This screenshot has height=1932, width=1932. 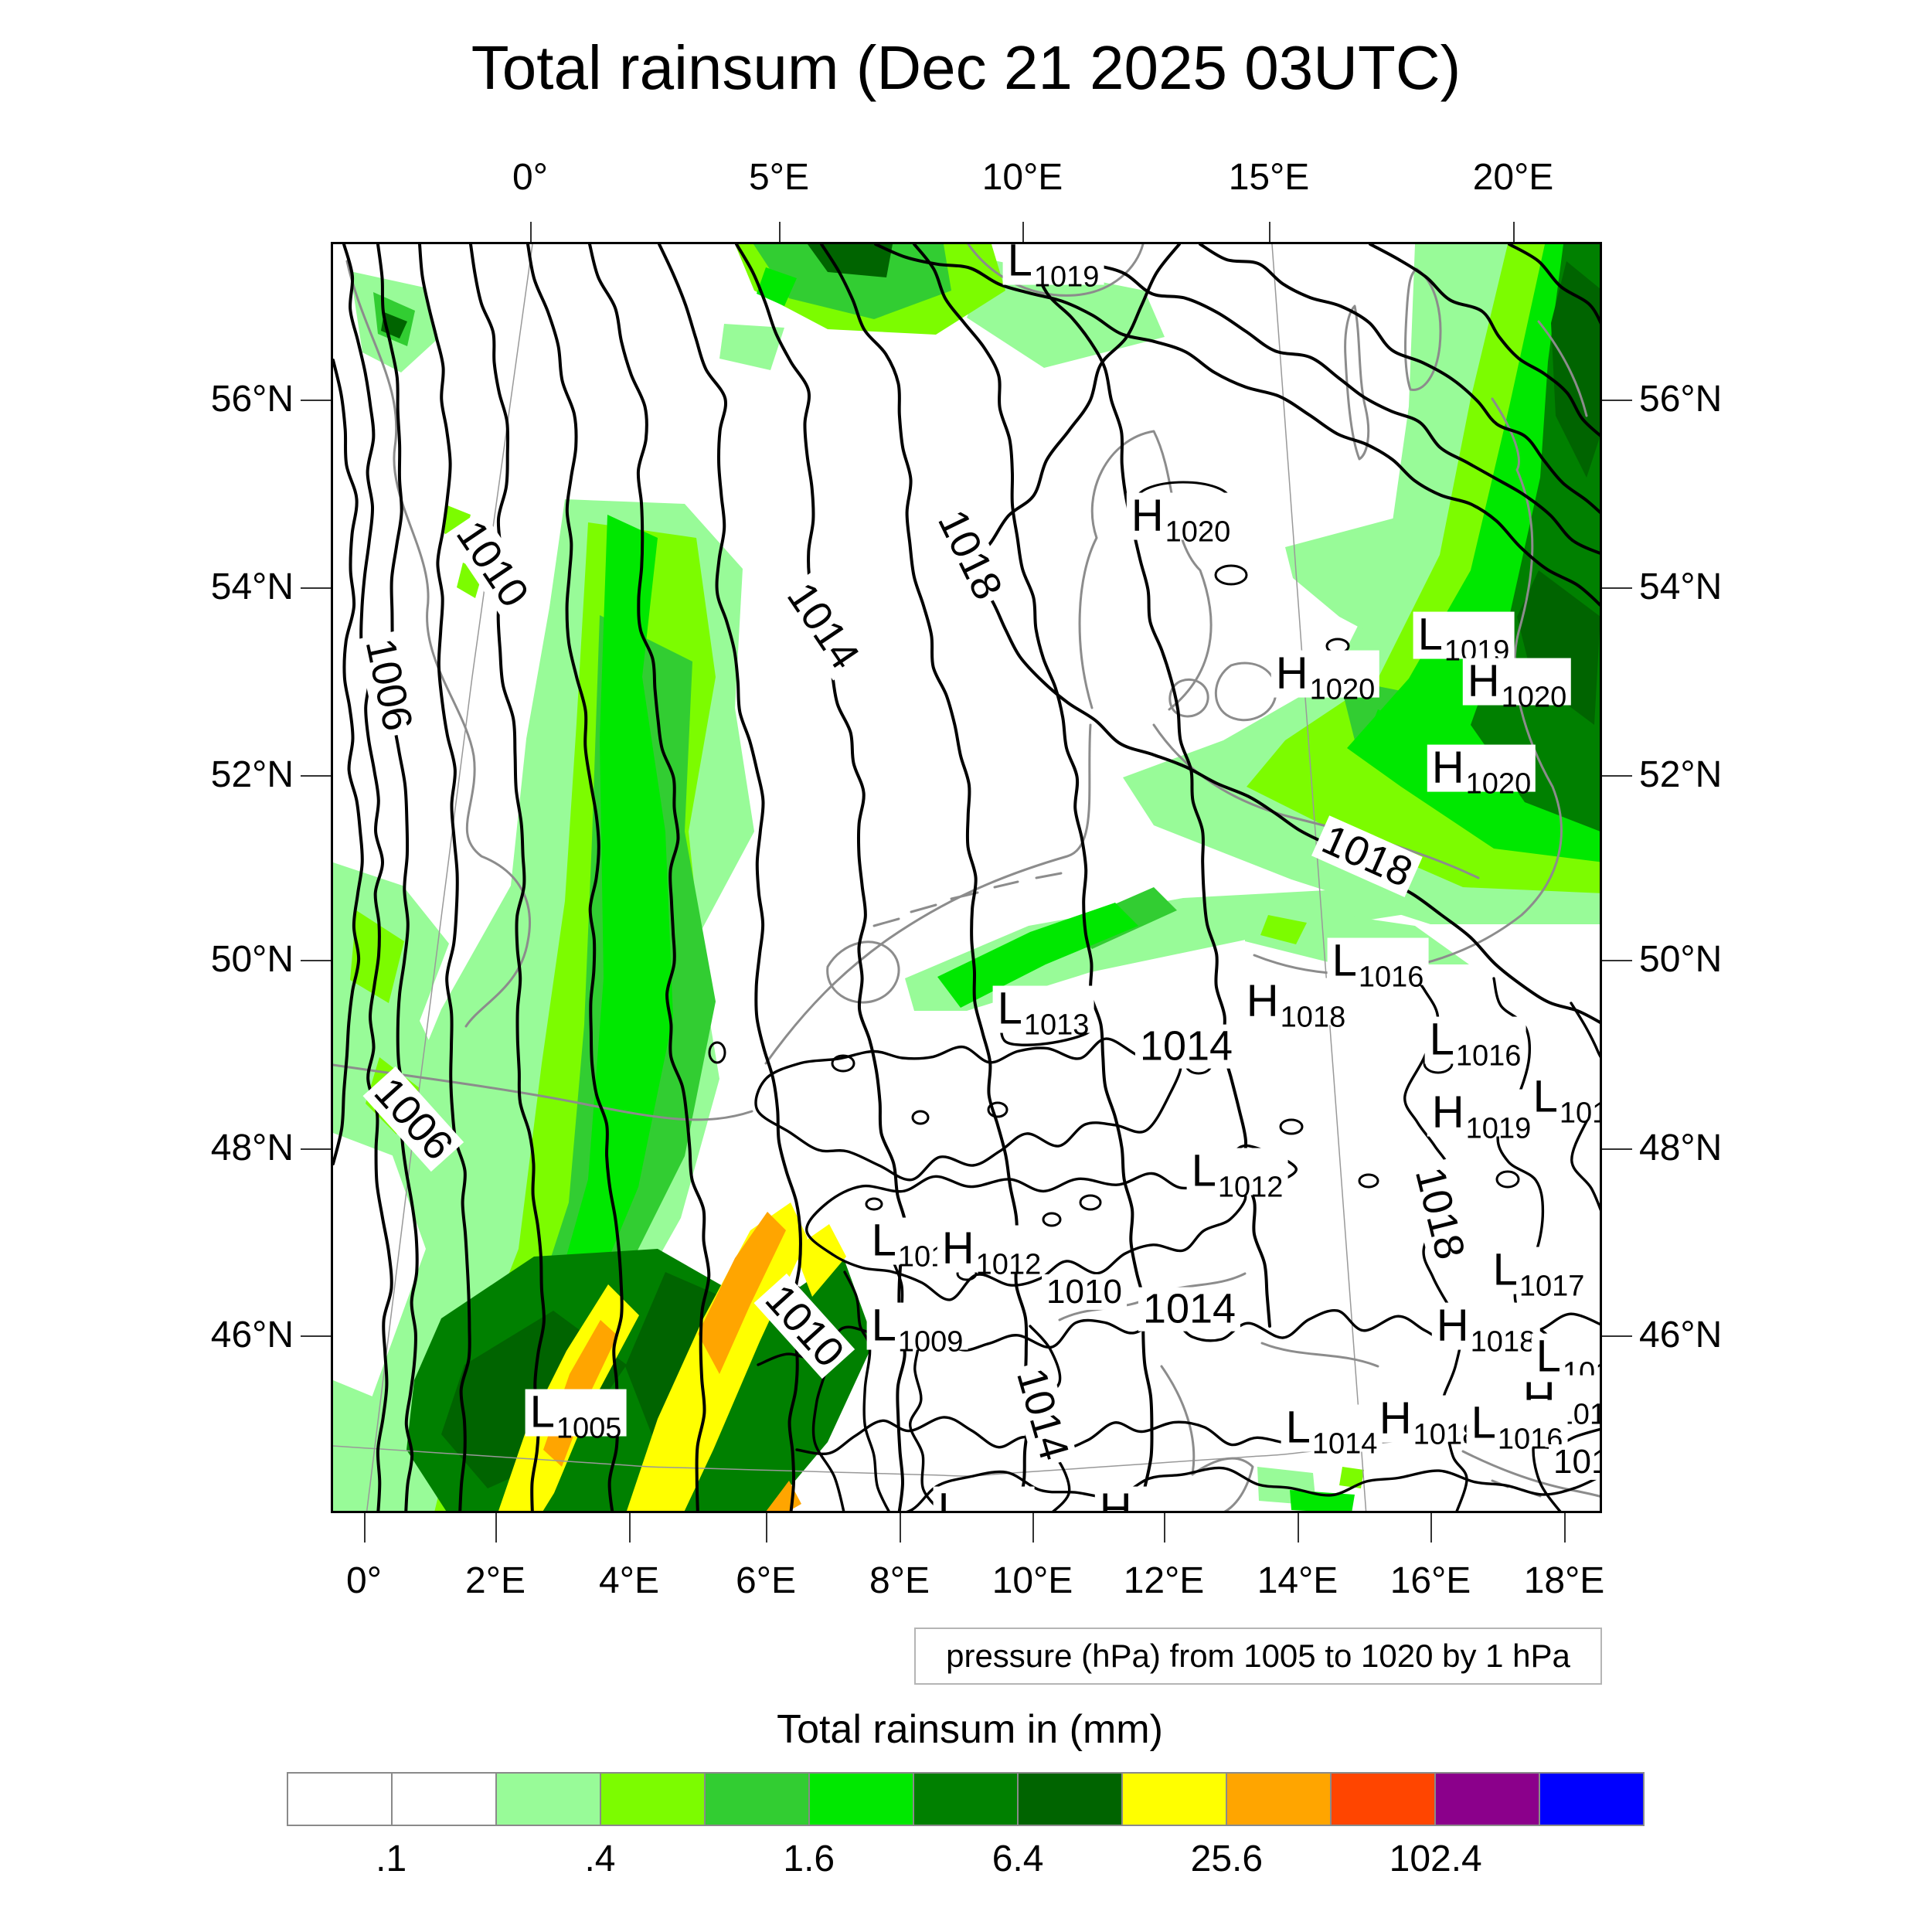 What do you see at coordinates (1186, 1047) in the screenshot?
I see `isobar-value-label: 1014` at bounding box center [1186, 1047].